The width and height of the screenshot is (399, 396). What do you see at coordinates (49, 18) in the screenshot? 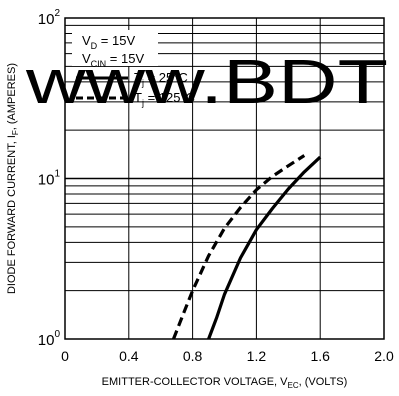
I see `y-tick-label: 10²` at bounding box center [49, 18].